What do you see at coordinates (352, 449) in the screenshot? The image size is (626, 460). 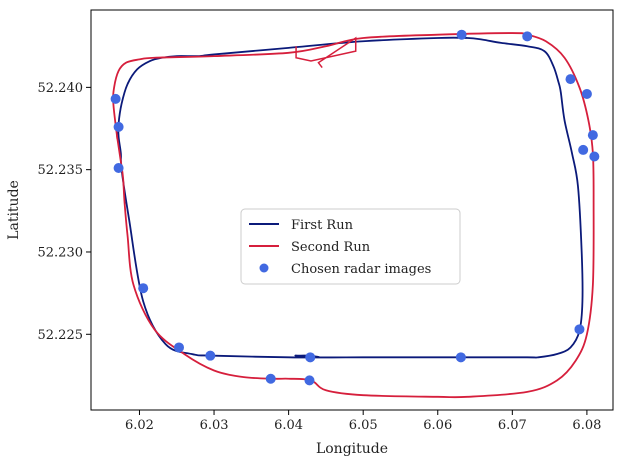 I see `x-axis-label: Longitude` at bounding box center [352, 449].